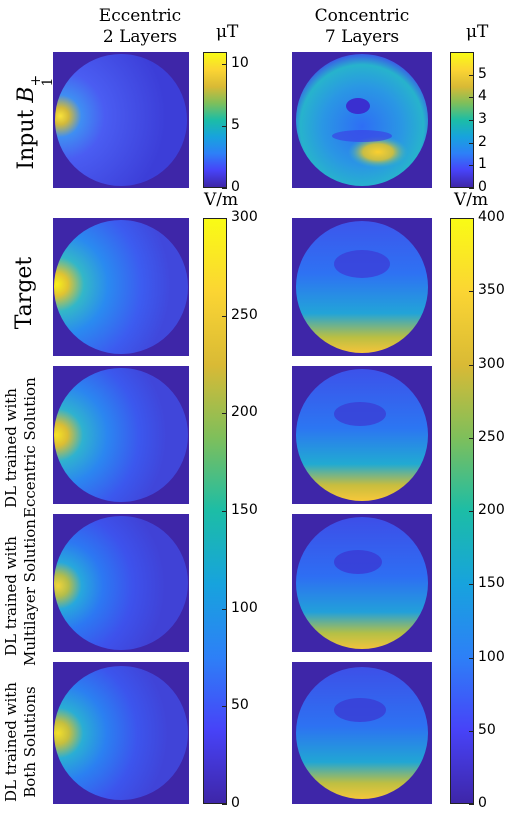 This screenshot has height=820, width=513. I want to click on row-label-line2: Multilayer Solution, so click(30, 592).